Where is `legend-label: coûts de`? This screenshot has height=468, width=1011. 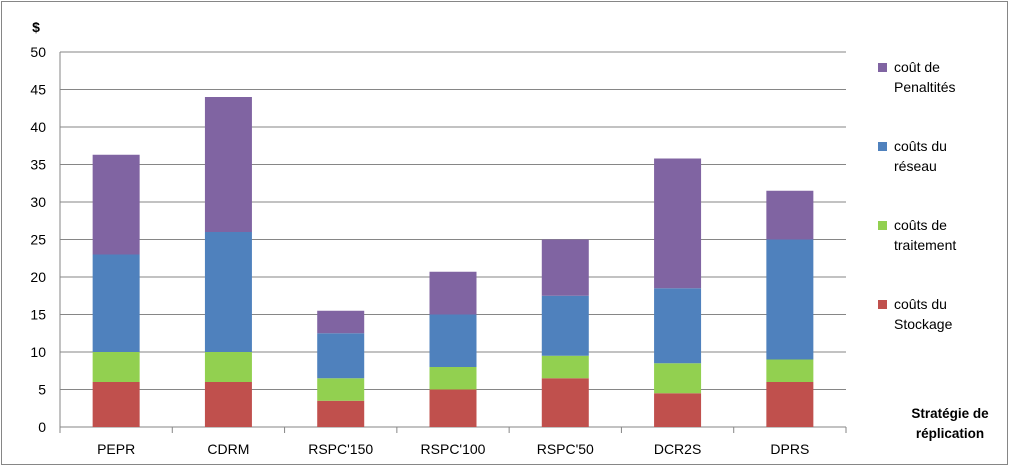 legend-label: coûts de is located at coordinates (920, 225).